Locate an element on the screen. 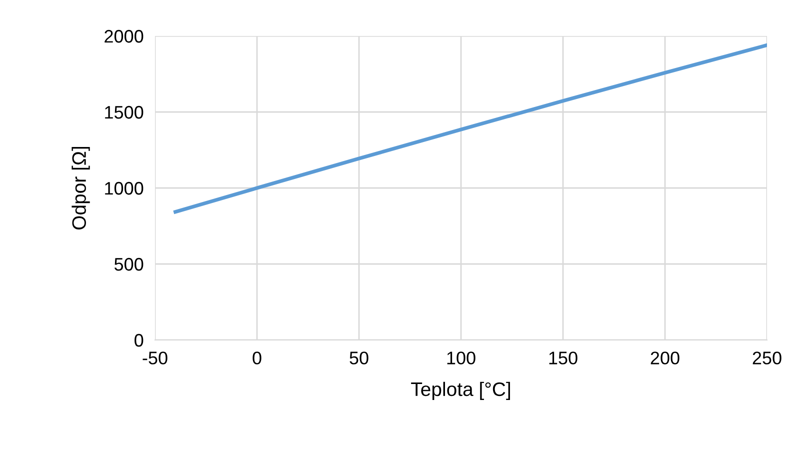 The width and height of the screenshot is (801, 454). x-axis-title: Teplota [°C] is located at coordinates (460, 391).